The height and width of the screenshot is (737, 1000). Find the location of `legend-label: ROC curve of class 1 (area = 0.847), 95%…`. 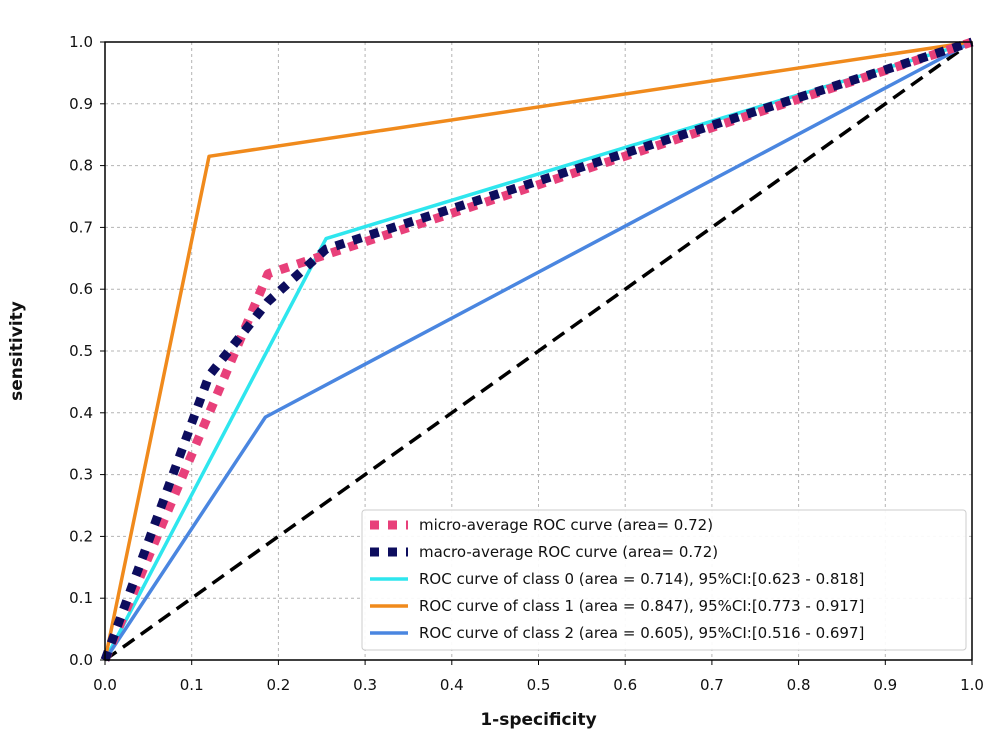

legend-label: ROC curve of class 1 (area = 0.847), 95%… is located at coordinates (641, 606).